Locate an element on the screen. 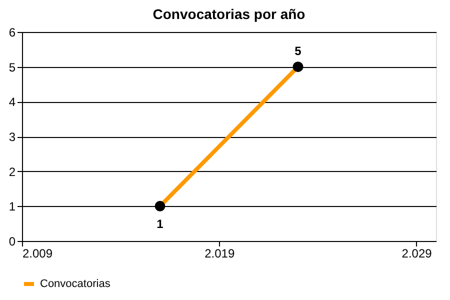 Image resolution: width=450 pixels, height=300 pixels. y-tick-label: 0 is located at coordinates (12, 241).